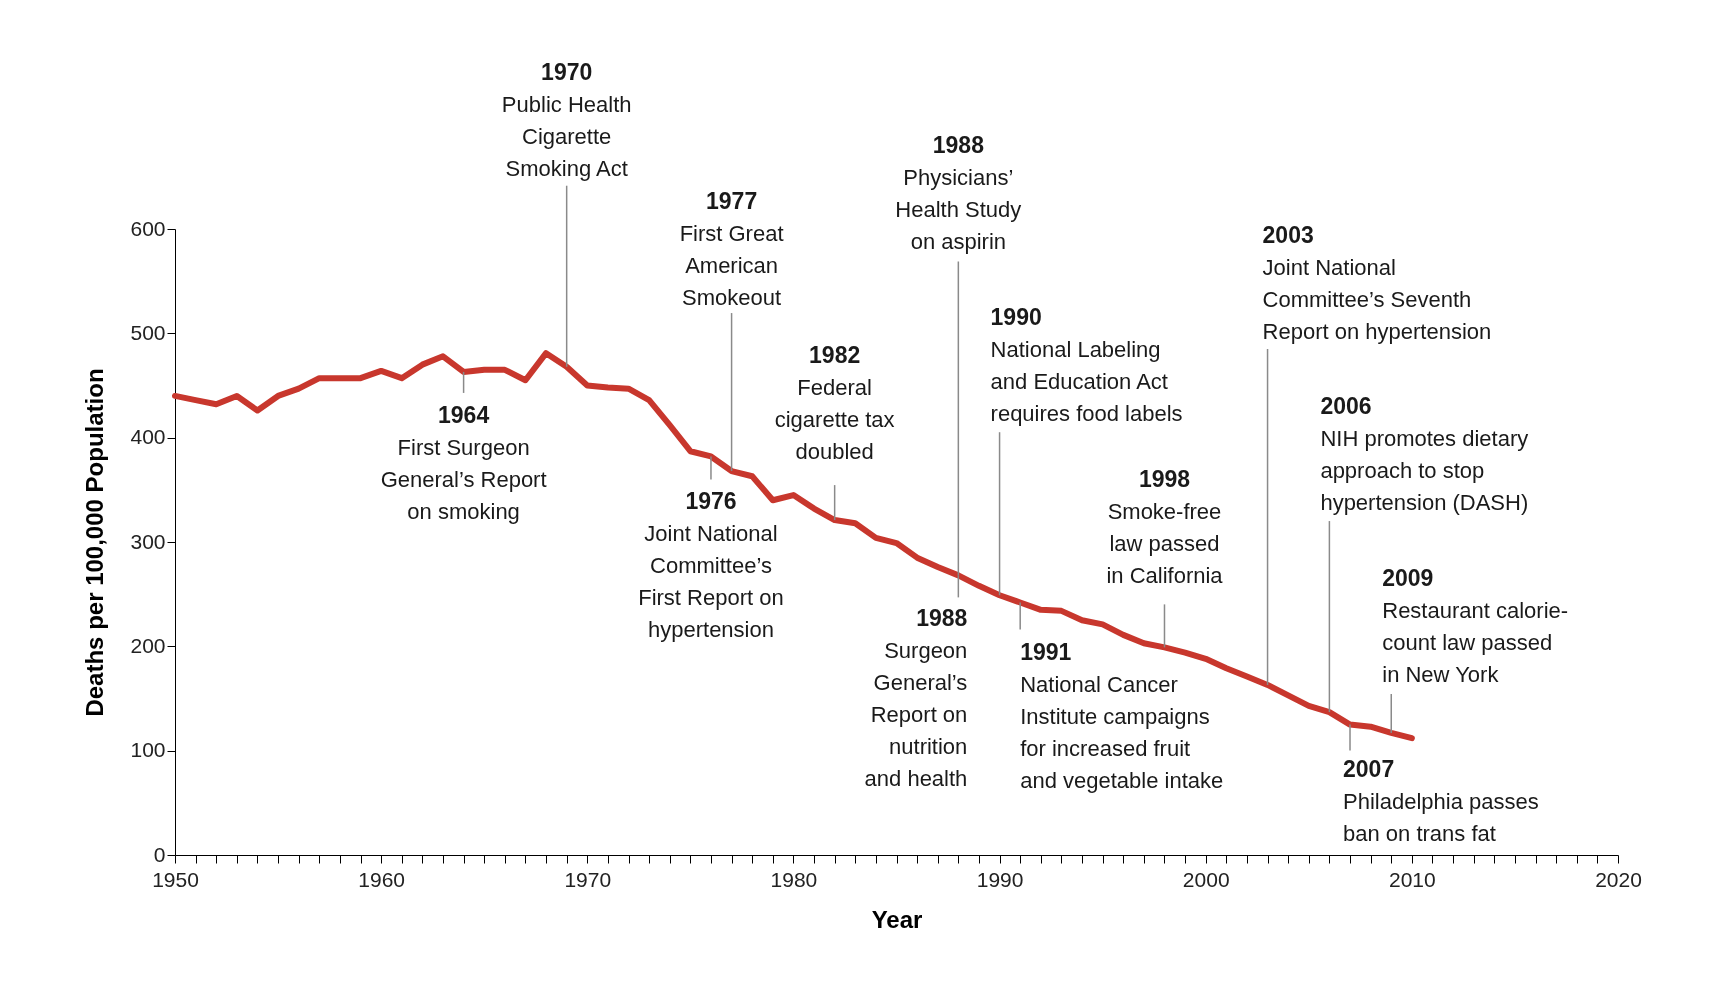  Describe the element at coordinates (148, 750) in the screenshot. I see `y-tick-label: 100` at that location.